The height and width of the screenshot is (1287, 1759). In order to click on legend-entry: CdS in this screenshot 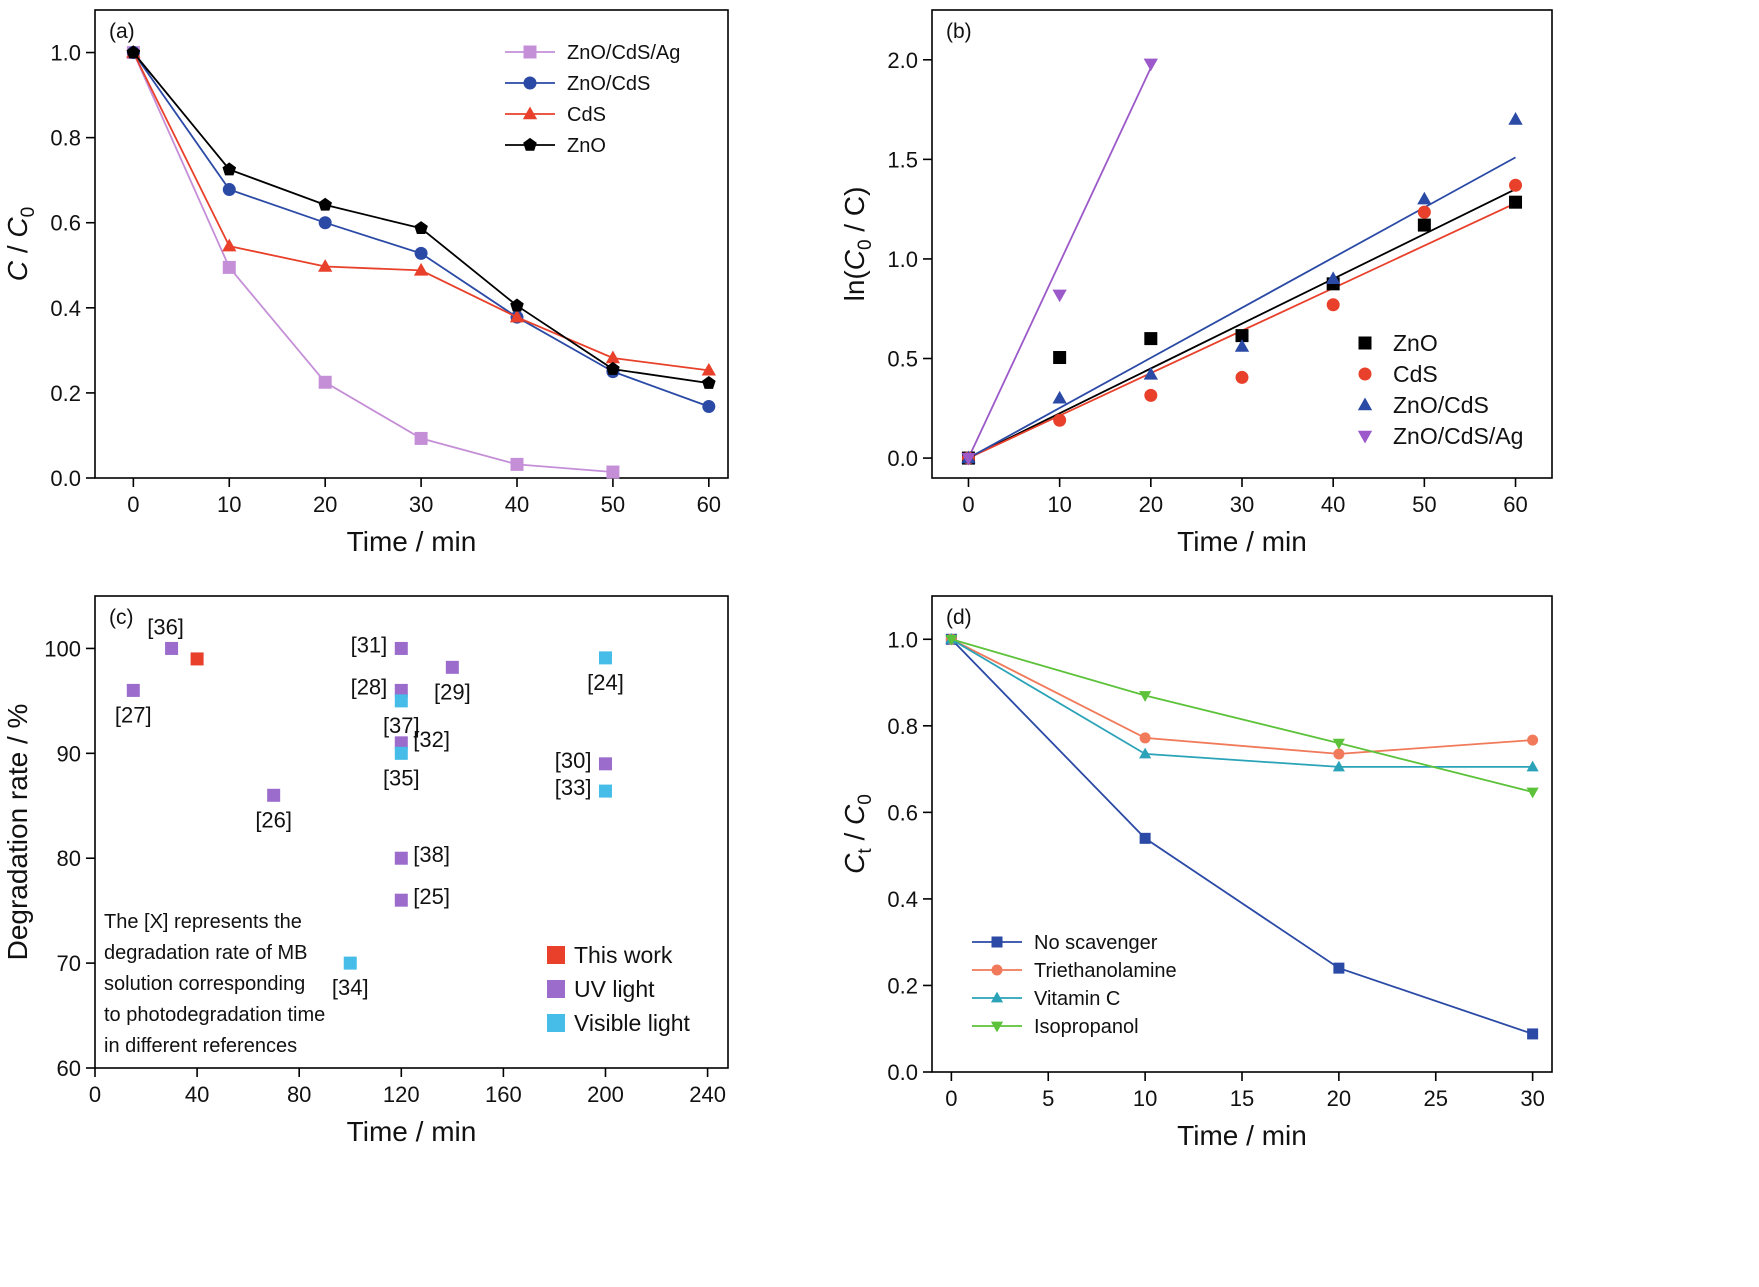, I will do `click(1415, 374)`.